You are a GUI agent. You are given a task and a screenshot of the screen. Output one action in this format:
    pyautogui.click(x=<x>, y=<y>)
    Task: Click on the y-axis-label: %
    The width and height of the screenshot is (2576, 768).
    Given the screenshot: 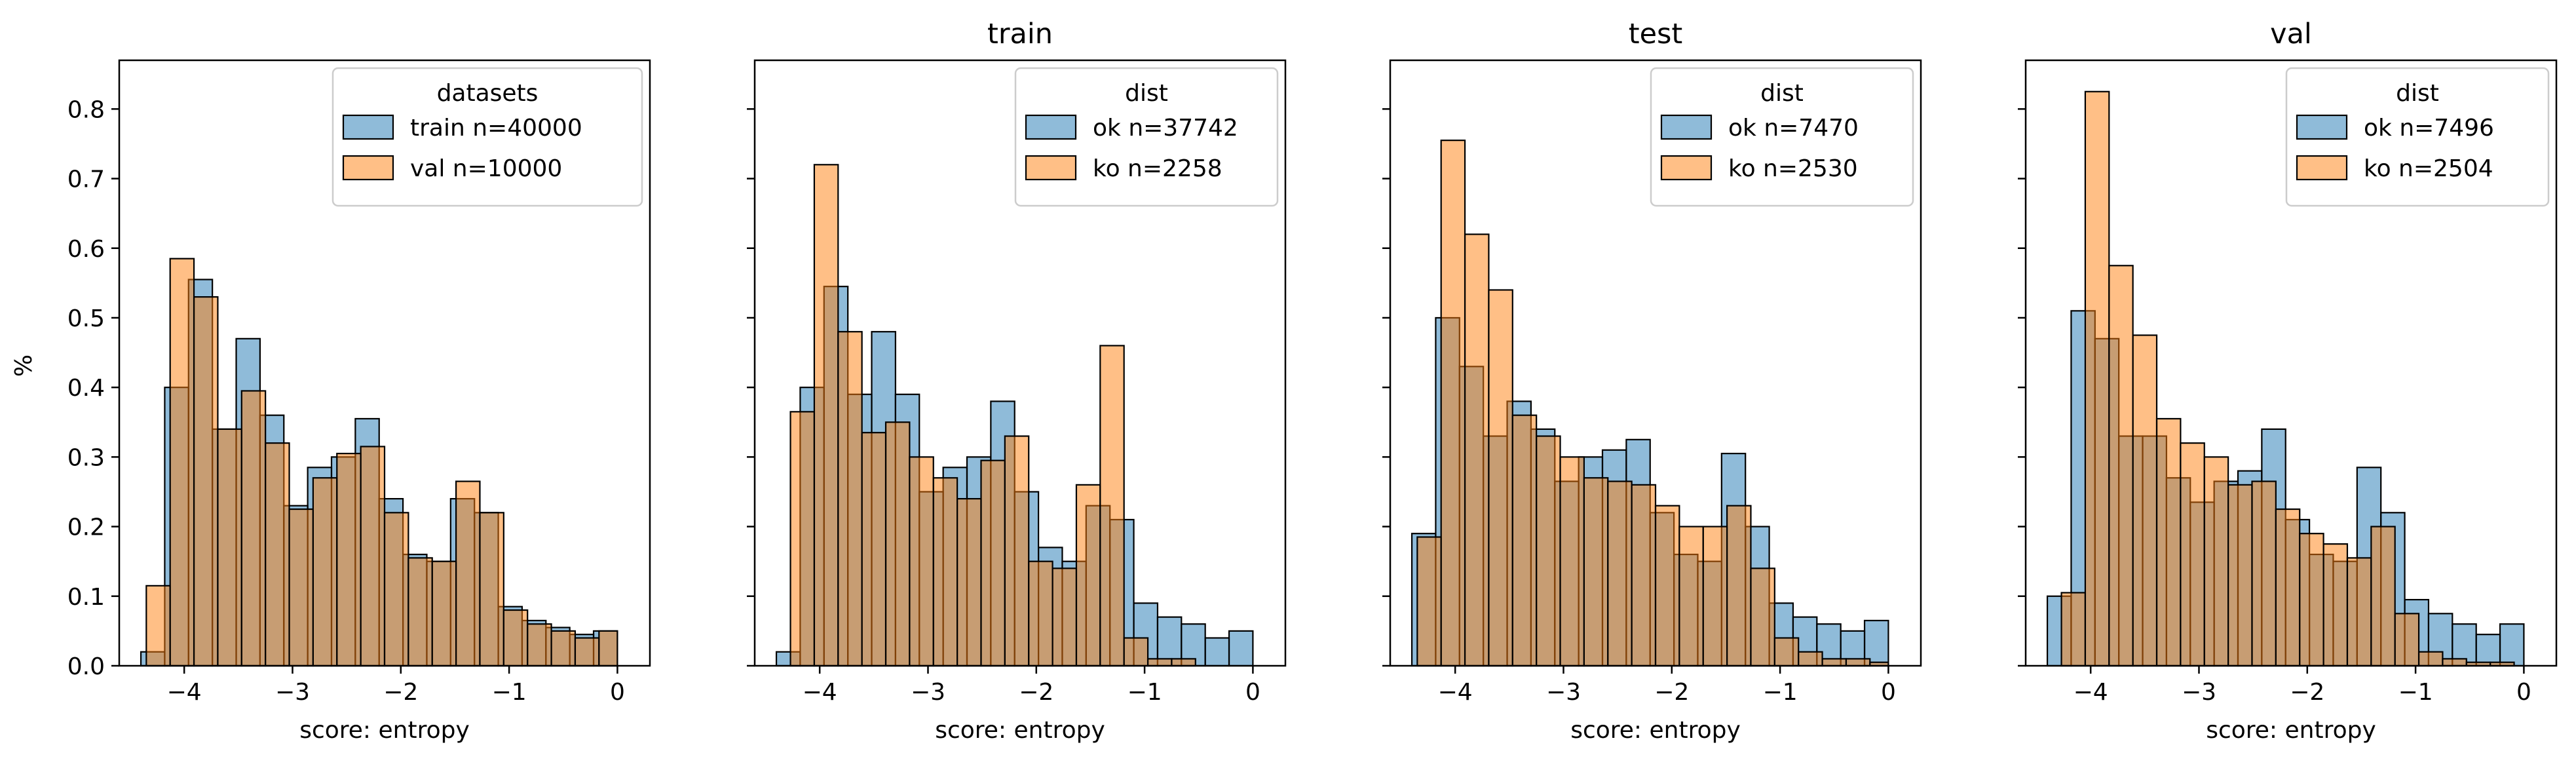 What is the action you would take?
    pyautogui.click(x=24, y=366)
    